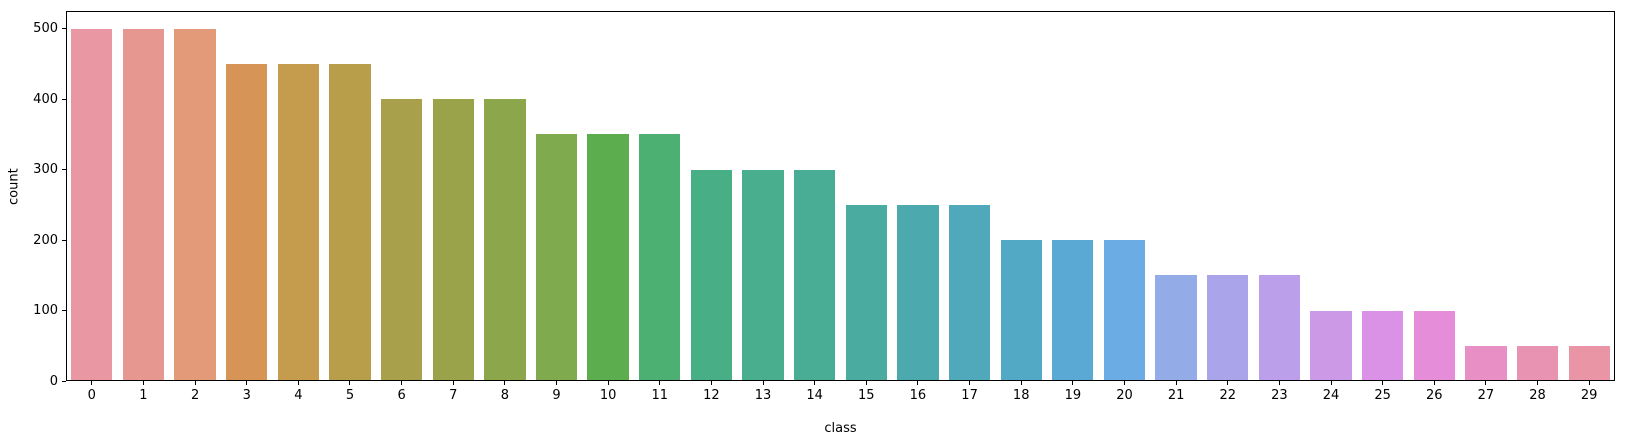 The width and height of the screenshot is (1625, 448). What do you see at coordinates (814, 395) in the screenshot?
I see `x-tick-label: 14` at bounding box center [814, 395].